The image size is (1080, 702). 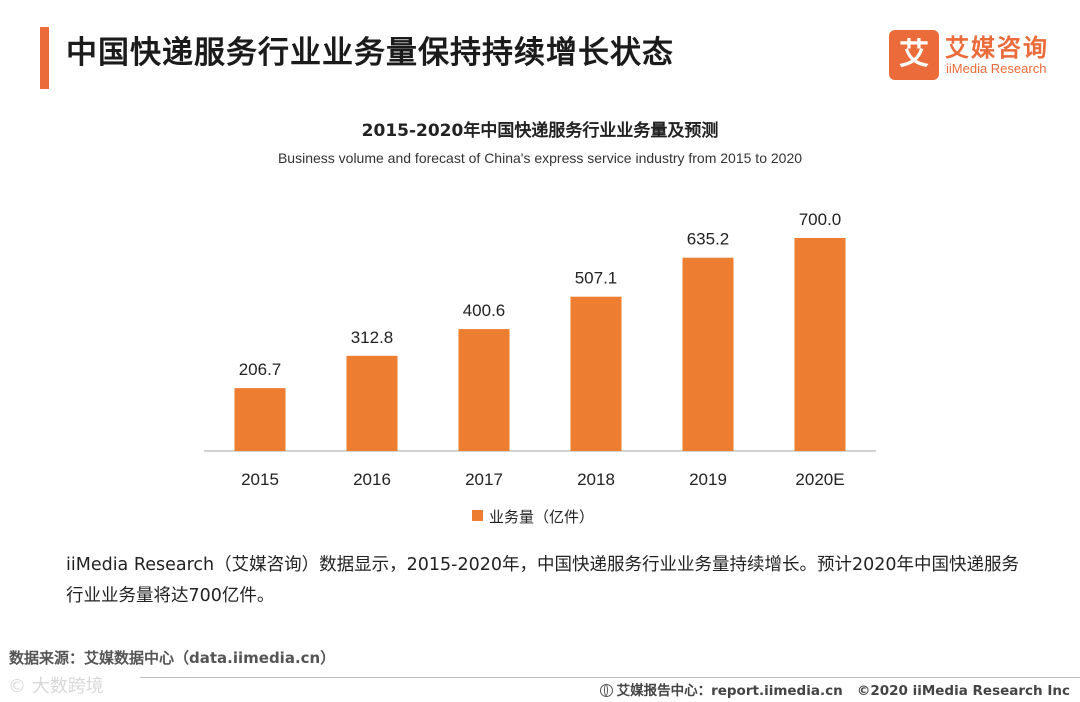 What do you see at coordinates (729, 691) in the screenshot?
I see `footer-report: 艾媒报告中心：report.iimedia.cn` at bounding box center [729, 691].